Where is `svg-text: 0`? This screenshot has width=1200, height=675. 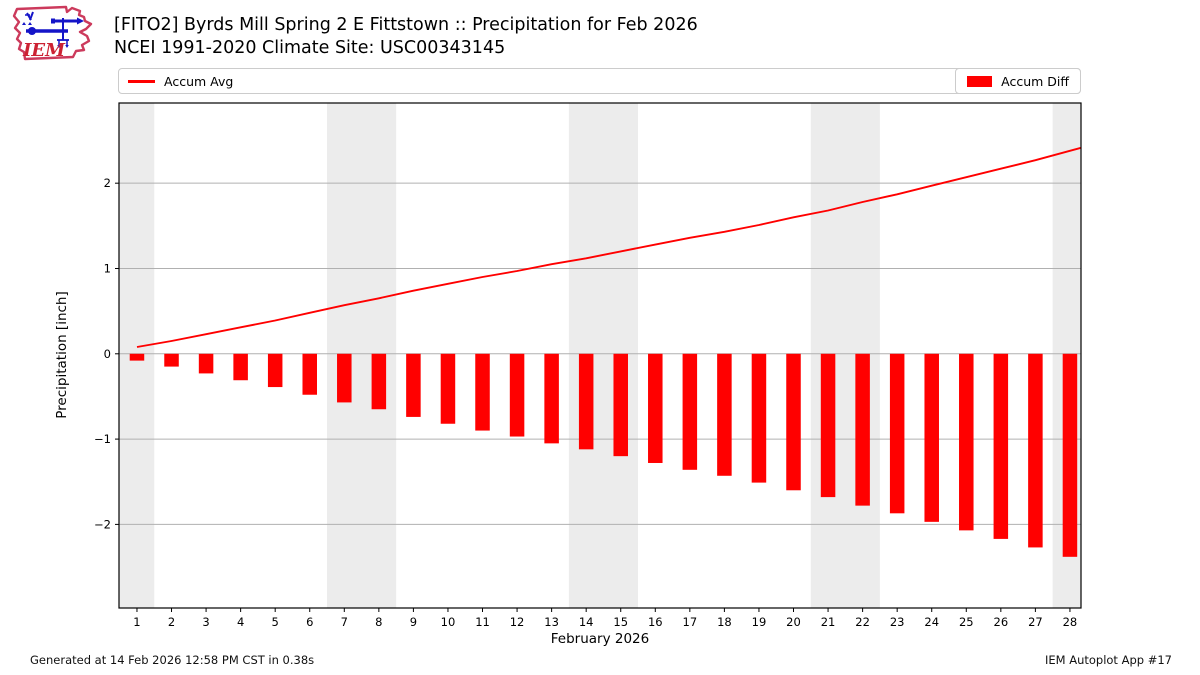 svg-text: 0 is located at coordinates (107, 354).